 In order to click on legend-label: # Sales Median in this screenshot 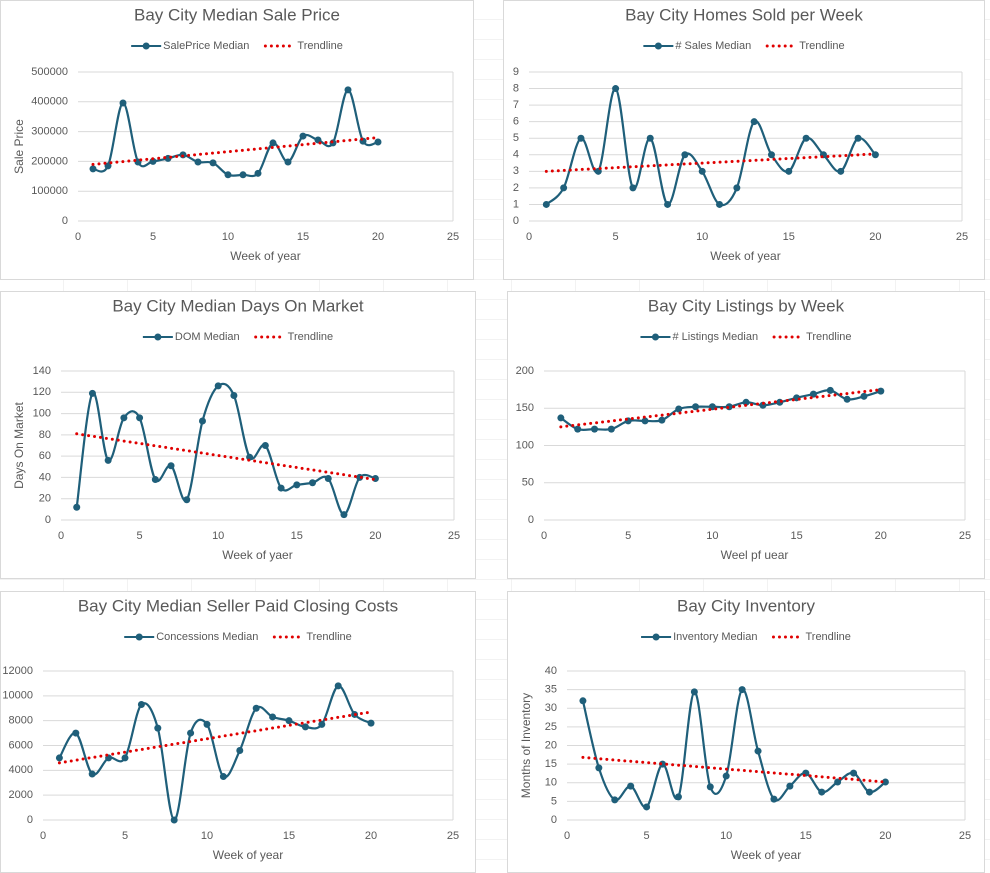, I will do `click(713, 46)`.